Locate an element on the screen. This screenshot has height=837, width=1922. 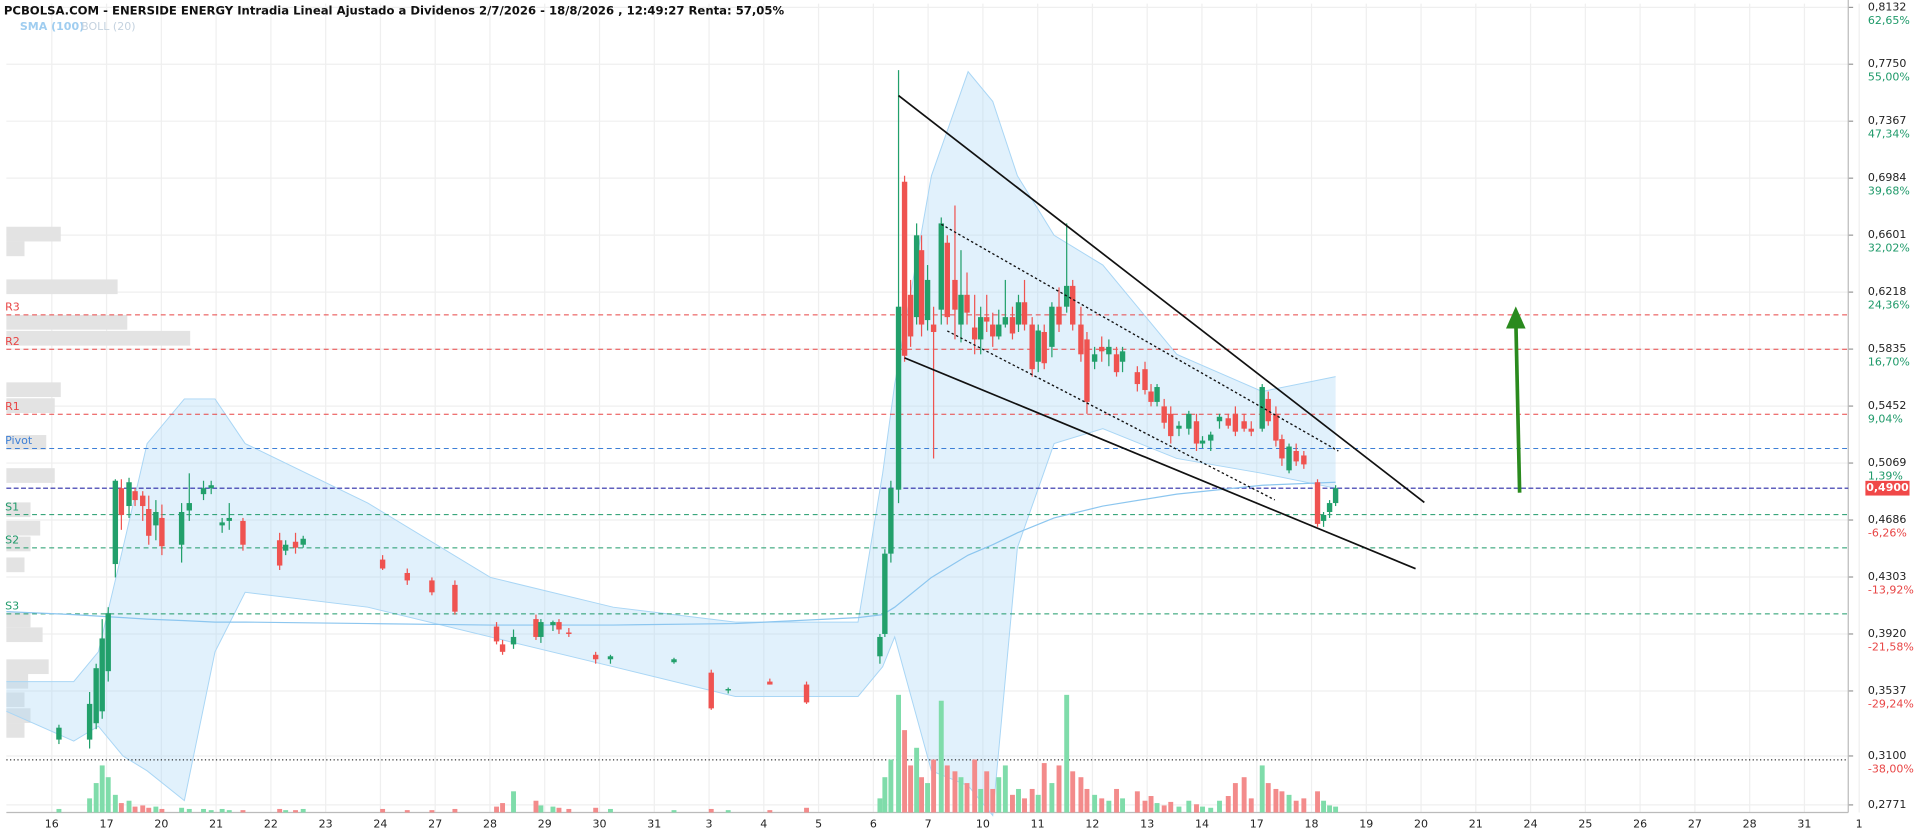
y2-tick-label: 24,36% is located at coordinates (1889, 305).